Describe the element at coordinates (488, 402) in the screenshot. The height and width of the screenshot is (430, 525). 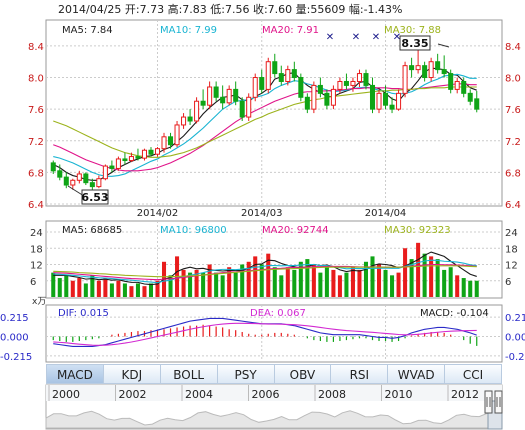
I see `timeline-left-handle` at that location.